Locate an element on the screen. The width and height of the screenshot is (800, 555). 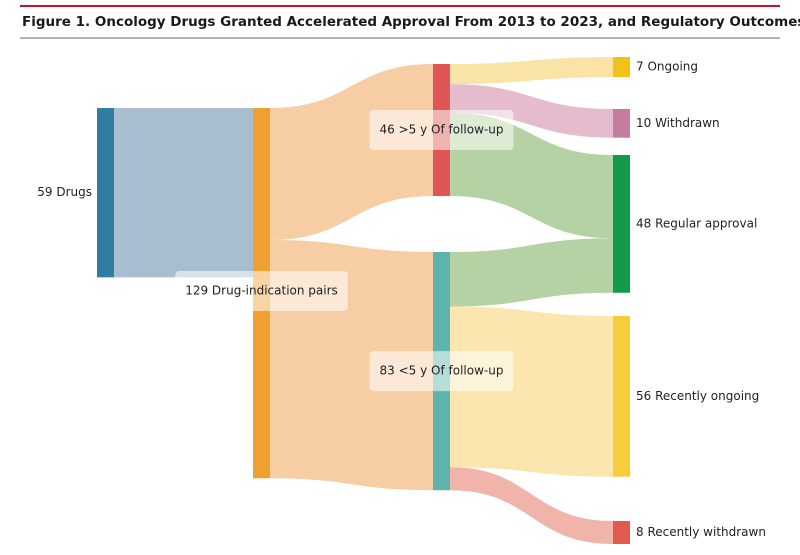
node-label: 83 <5 y Of follow-up is located at coordinates (442, 371).